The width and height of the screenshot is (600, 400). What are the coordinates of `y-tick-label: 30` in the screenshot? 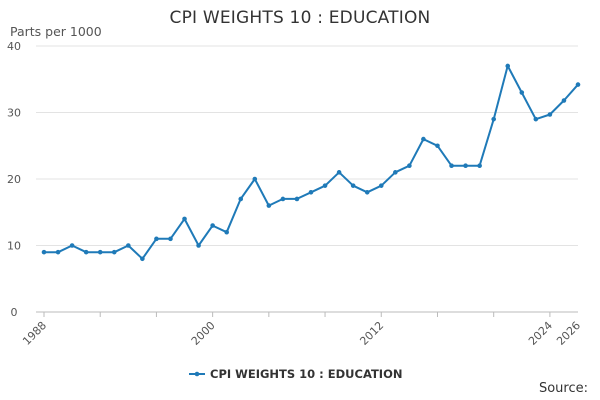 It's located at (14, 113).